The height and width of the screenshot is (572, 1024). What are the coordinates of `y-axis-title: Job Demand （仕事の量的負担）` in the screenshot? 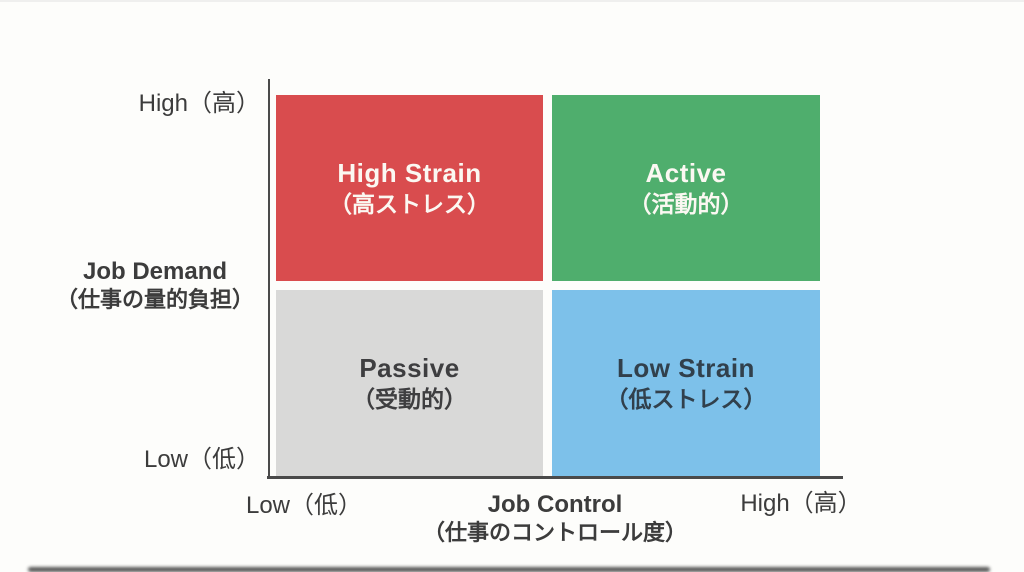 It's located at (155, 285).